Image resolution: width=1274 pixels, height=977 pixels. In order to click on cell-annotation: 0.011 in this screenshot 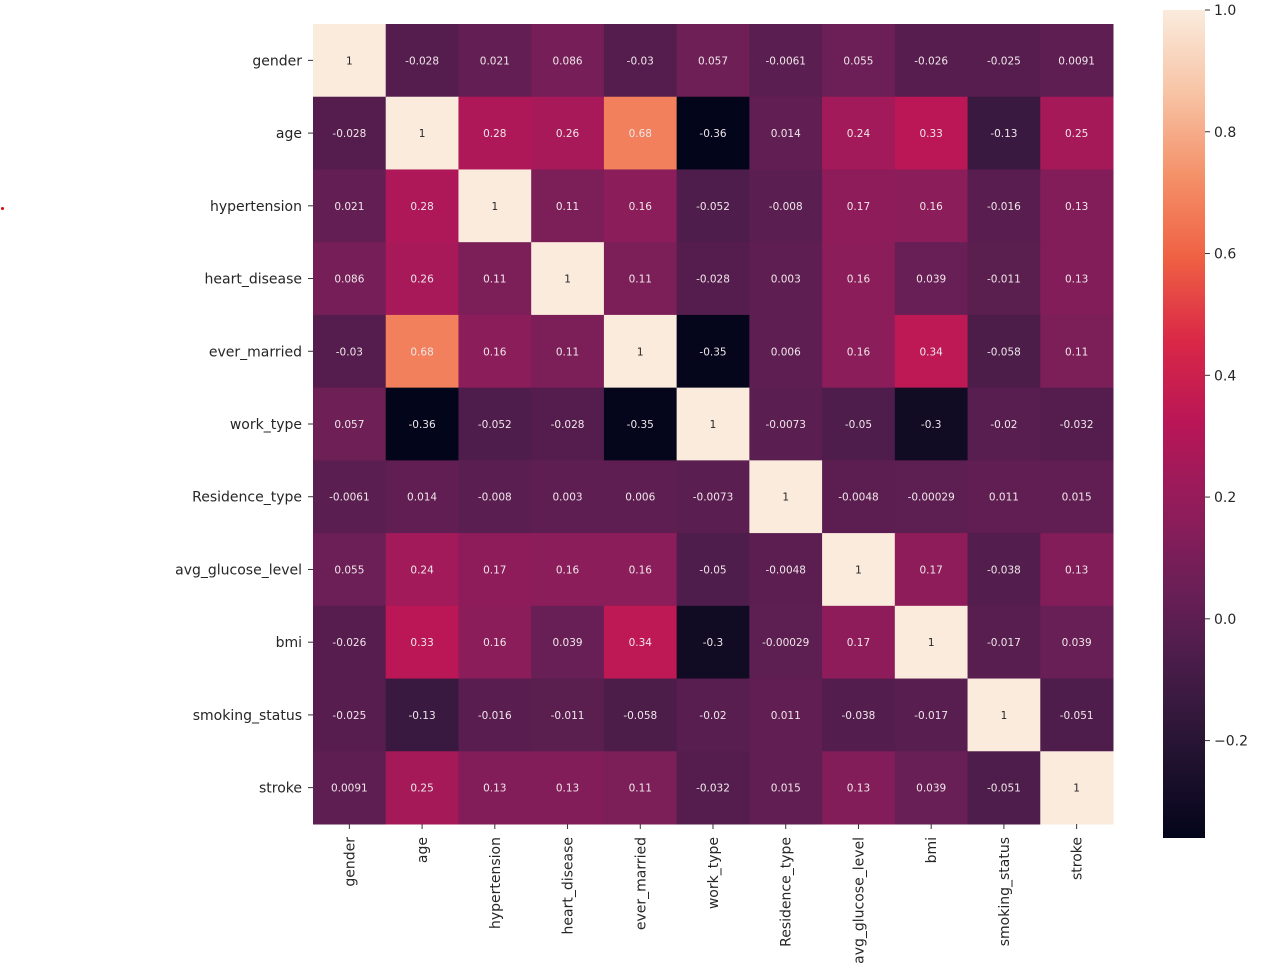, I will do `click(1004, 498)`.